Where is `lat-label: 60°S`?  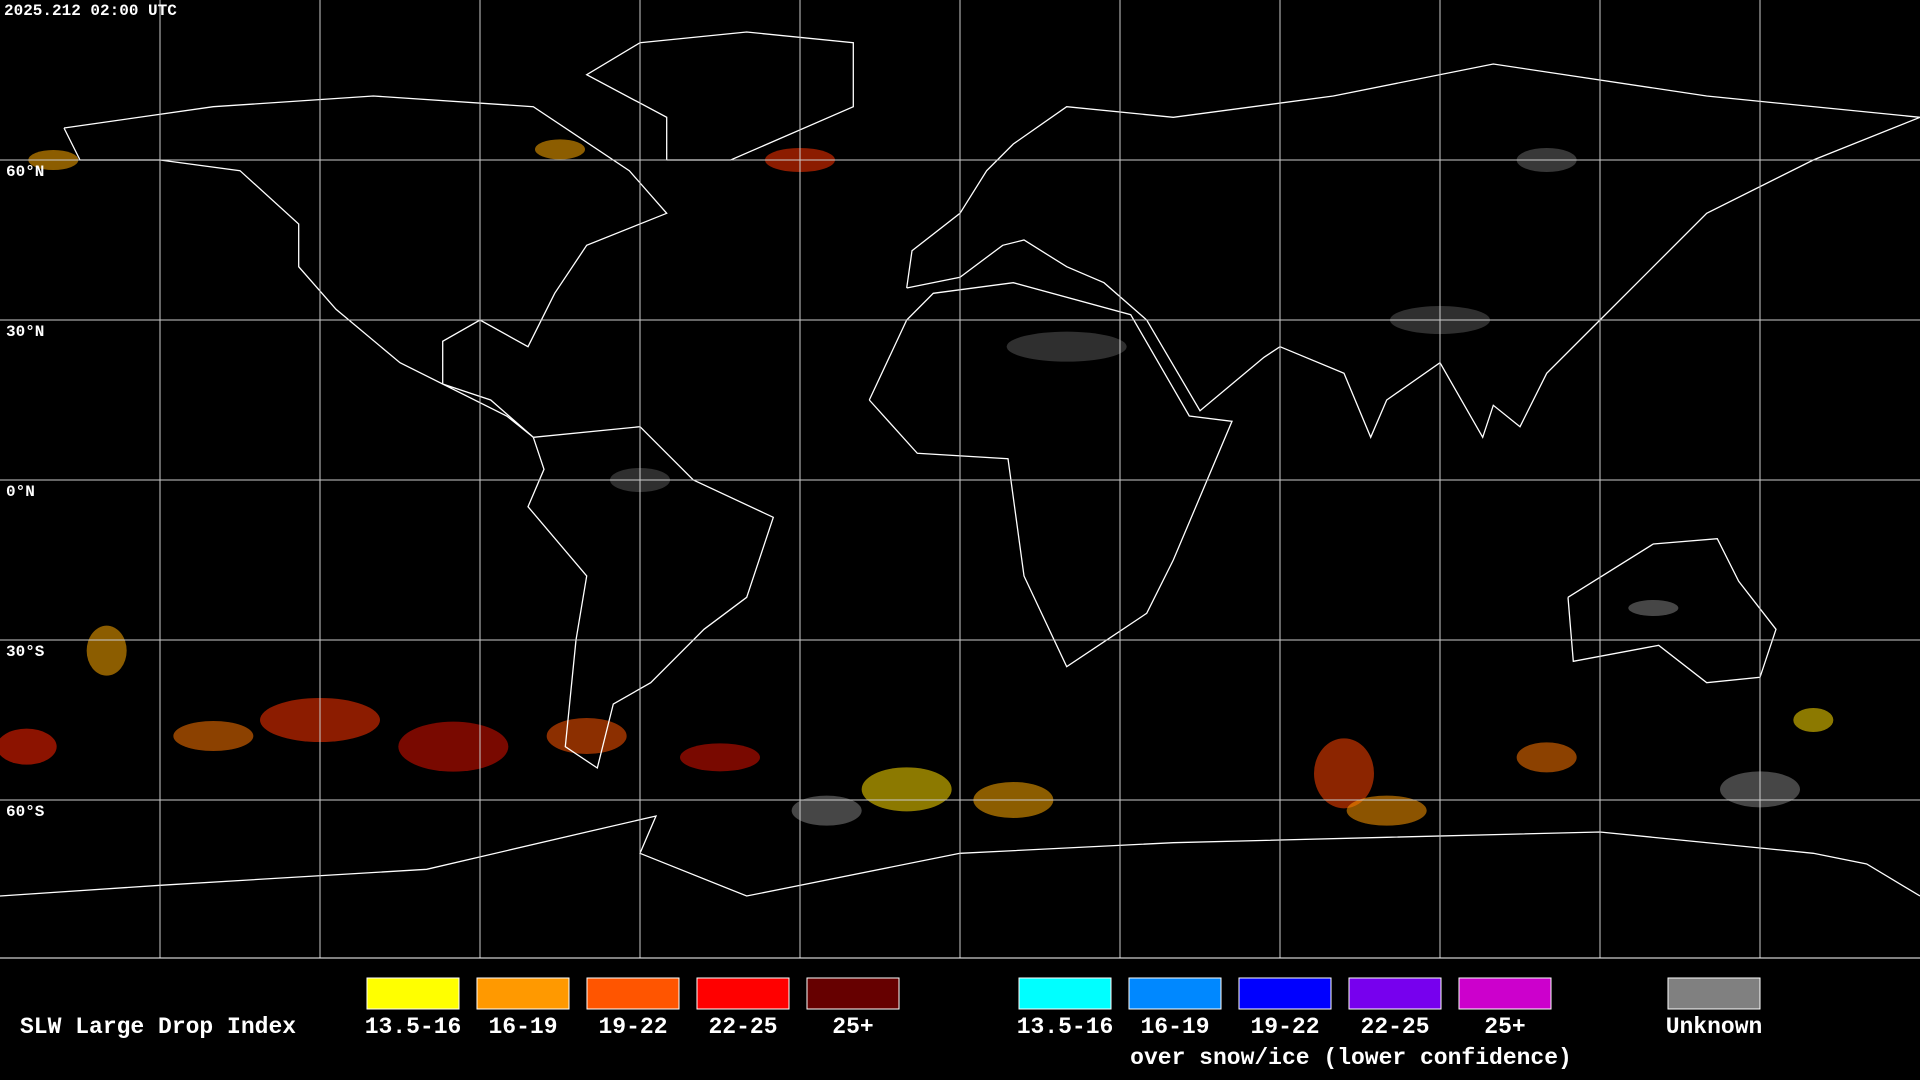
lat-label: 60°S is located at coordinates (25, 812).